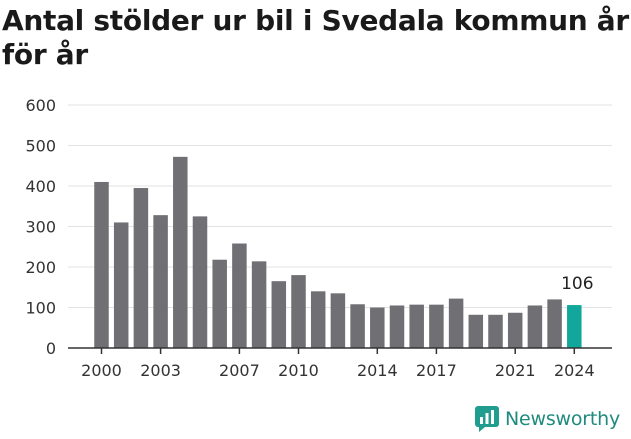 The height and width of the screenshot is (439, 631). Describe the element at coordinates (563, 419) in the screenshot. I see `newsworthy-logo-text: Newsworthy` at that location.